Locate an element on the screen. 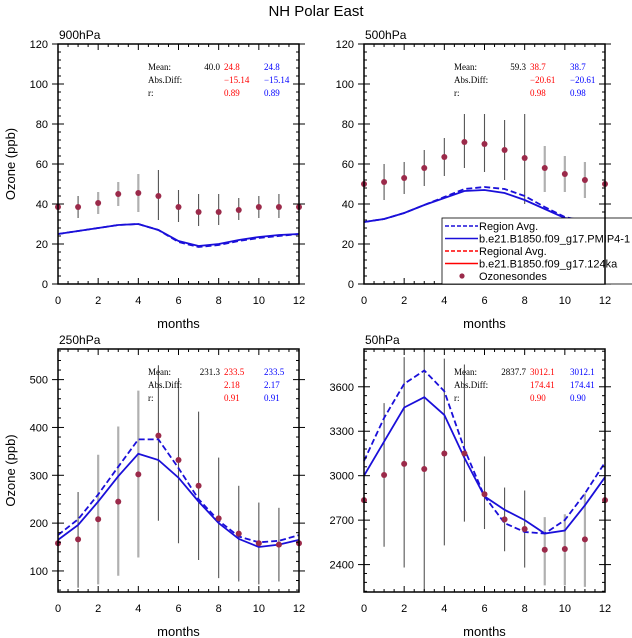 This screenshot has width=632, height=638. legend-marker-icon is located at coordinates (462, 276).